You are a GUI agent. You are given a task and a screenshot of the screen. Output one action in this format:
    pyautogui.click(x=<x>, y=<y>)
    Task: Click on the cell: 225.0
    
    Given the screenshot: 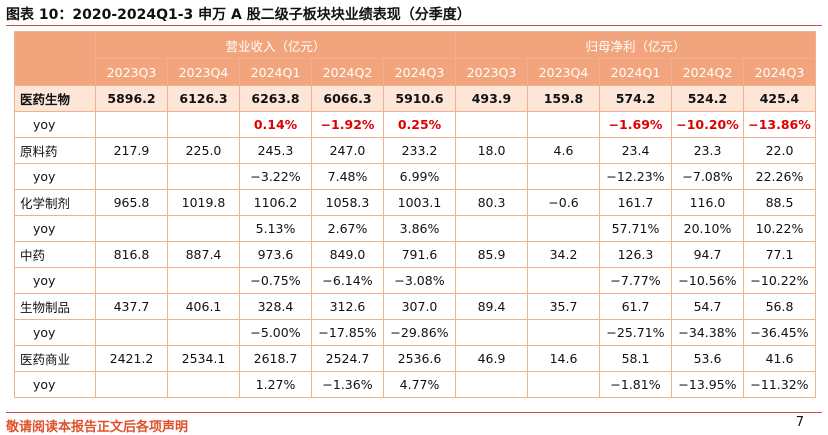 What is the action you would take?
    pyautogui.click(x=203, y=150)
    